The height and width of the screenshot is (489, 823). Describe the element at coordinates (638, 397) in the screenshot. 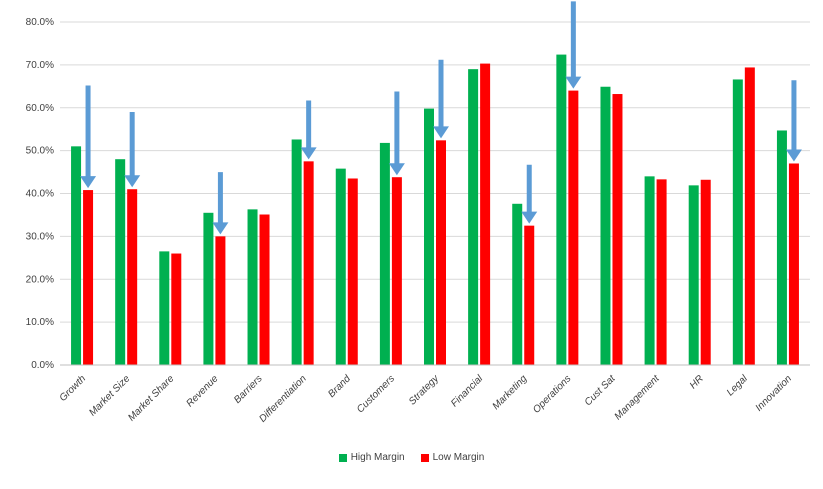

I see `x-category-label: Management` at that location.